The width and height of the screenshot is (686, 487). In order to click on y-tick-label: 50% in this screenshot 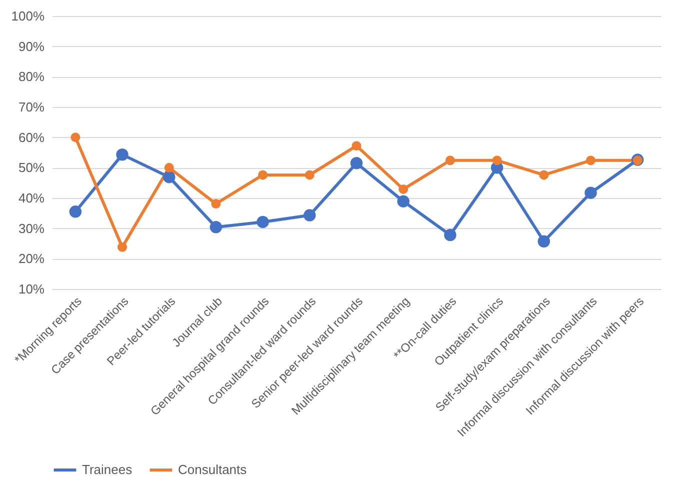, I will do `click(31, 168)`.